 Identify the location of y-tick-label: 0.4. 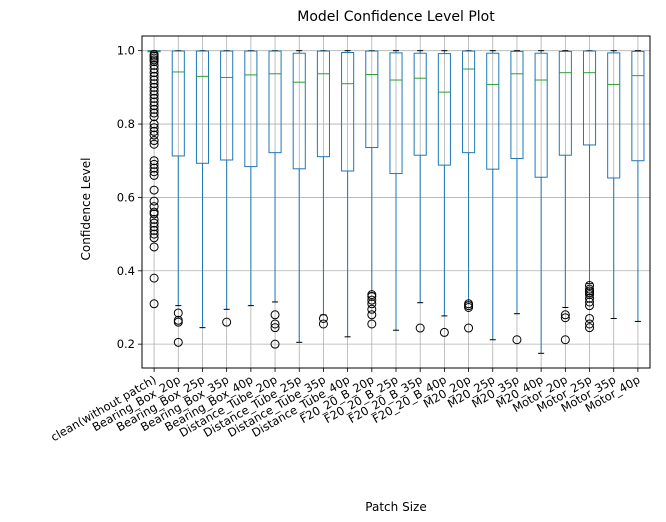
(126, 271).